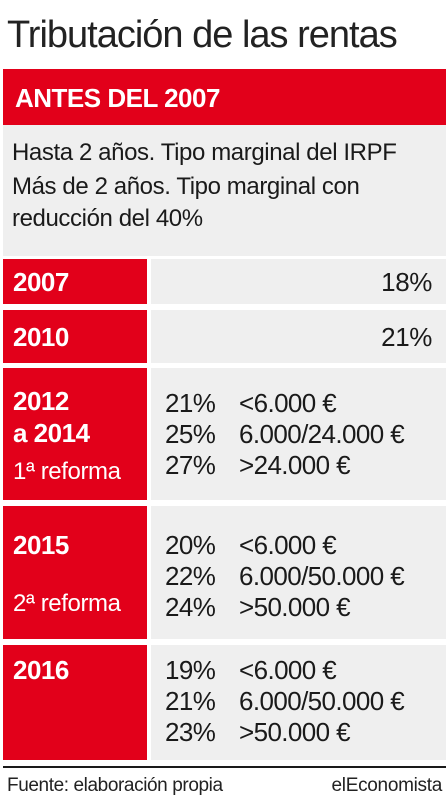 The width and height of the screenshot is (448, 802). I want to click on year-label: 2010, so click(41, 337).